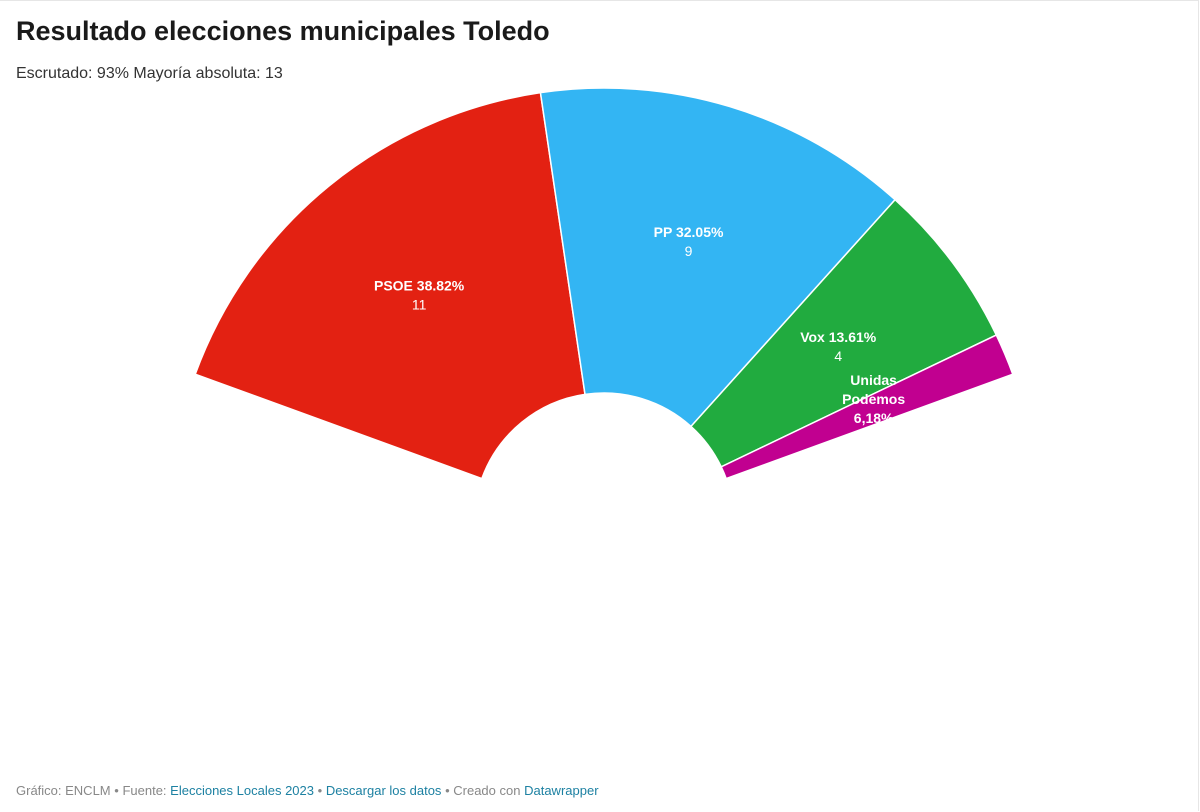  What do you see at coordinates (561, 790) in the screenshot?
I see `footer-tool-link: Datawrapper` at bounding box center [561, 790].